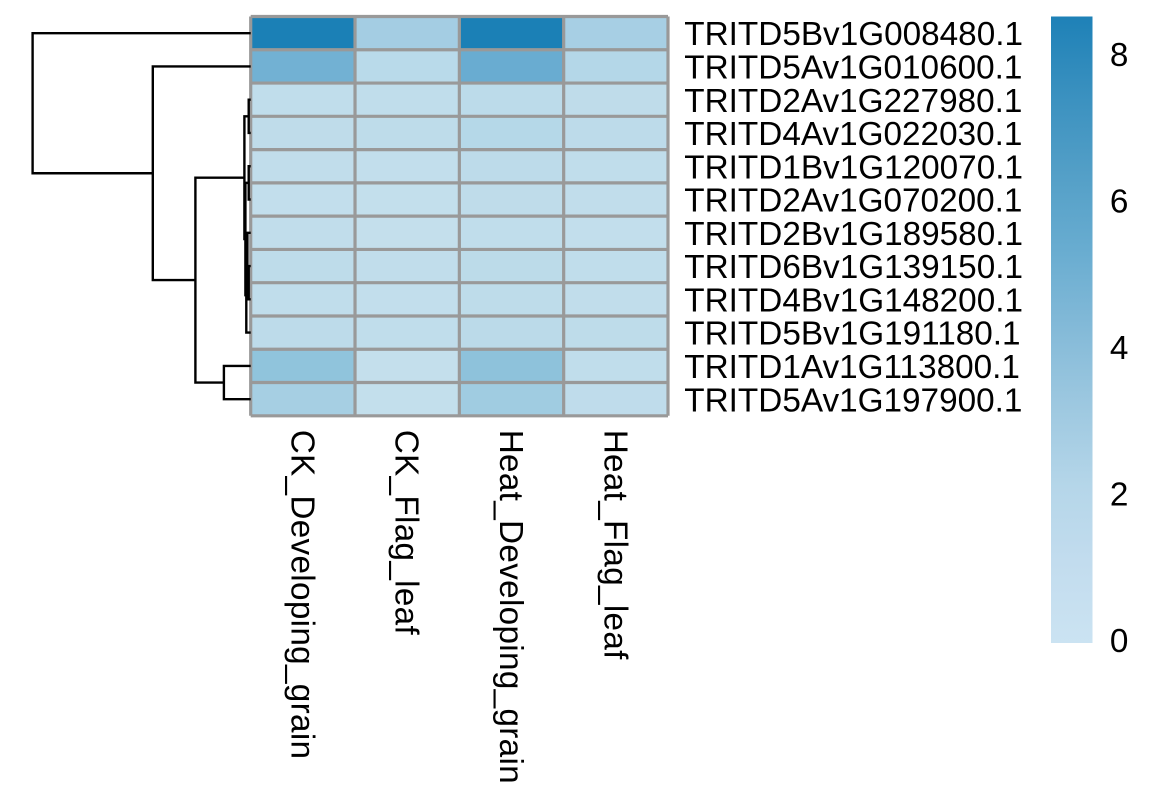 The width and height of the screenshot is (1170, 808). What do you see at coordinates (852, 334) in the screenshot?
I see `svg-text: TRITD5Bv1G191180.1` at bounding box center [852, 334].